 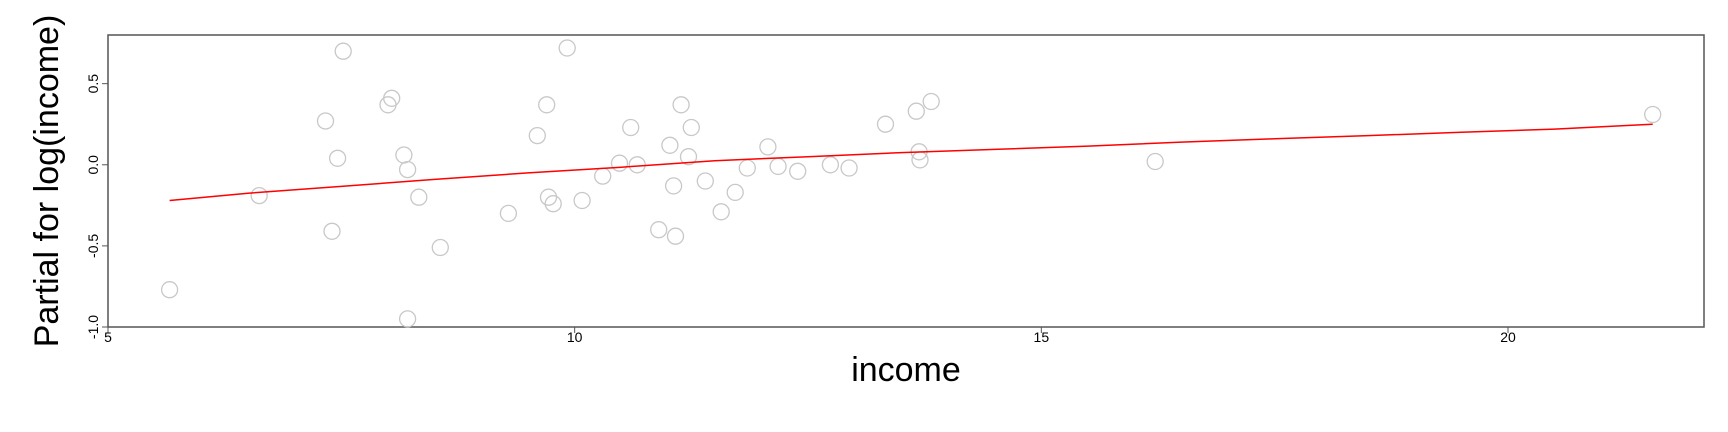 What do you see at coordinates (810, 336) in the screenshot?
I see `x-axis: 5 10 15 20` at bounding box center [810, 336].